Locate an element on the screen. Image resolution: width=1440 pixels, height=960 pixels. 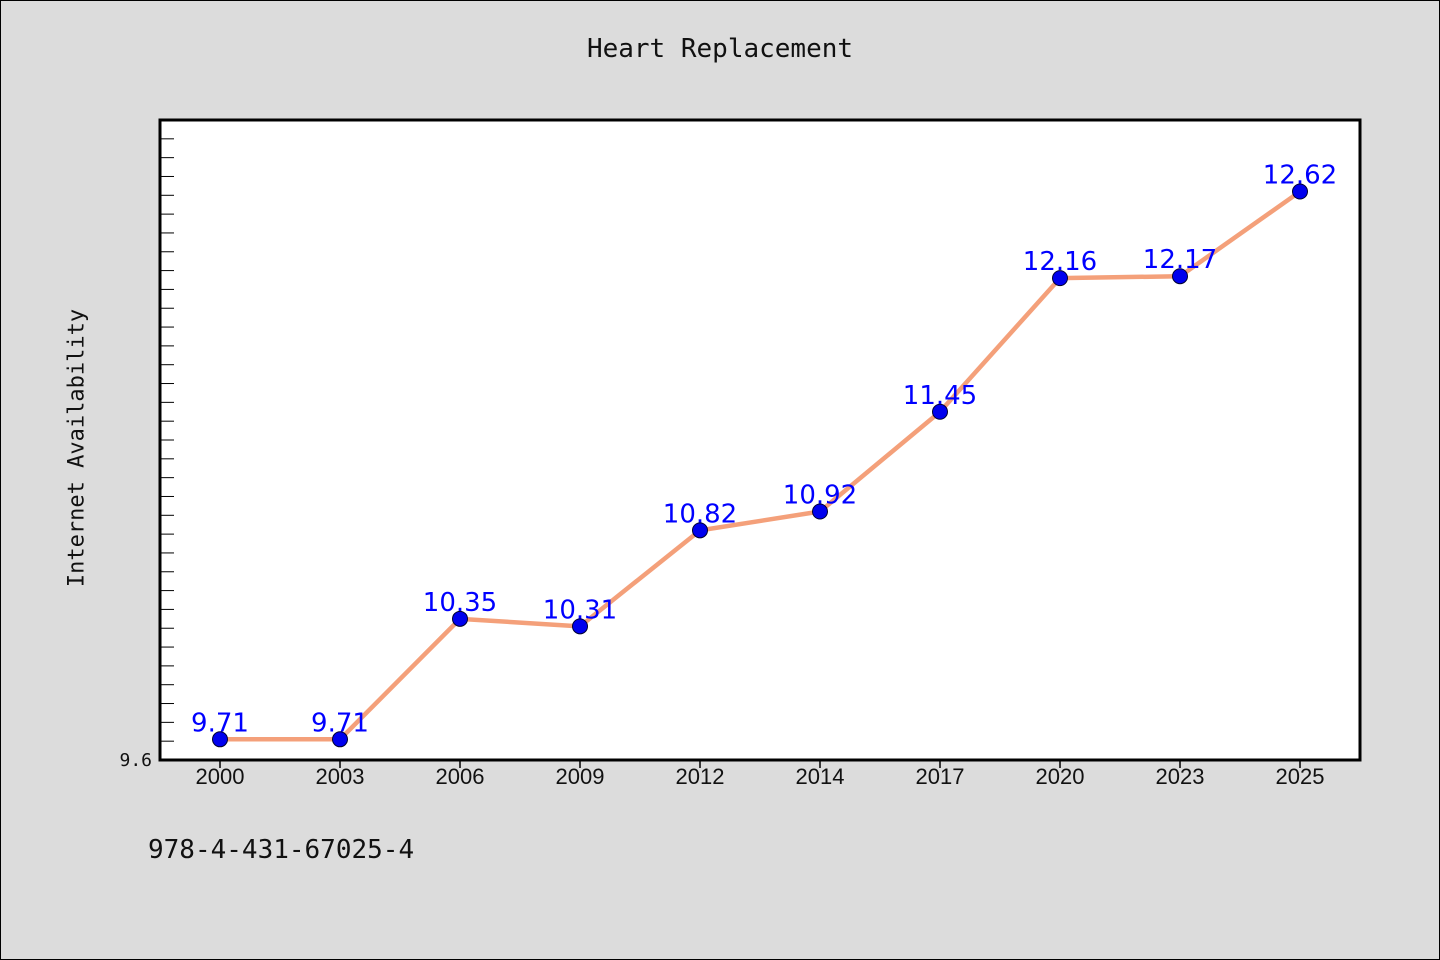
data-label: 10.31 is located at coordinates (580, 610).